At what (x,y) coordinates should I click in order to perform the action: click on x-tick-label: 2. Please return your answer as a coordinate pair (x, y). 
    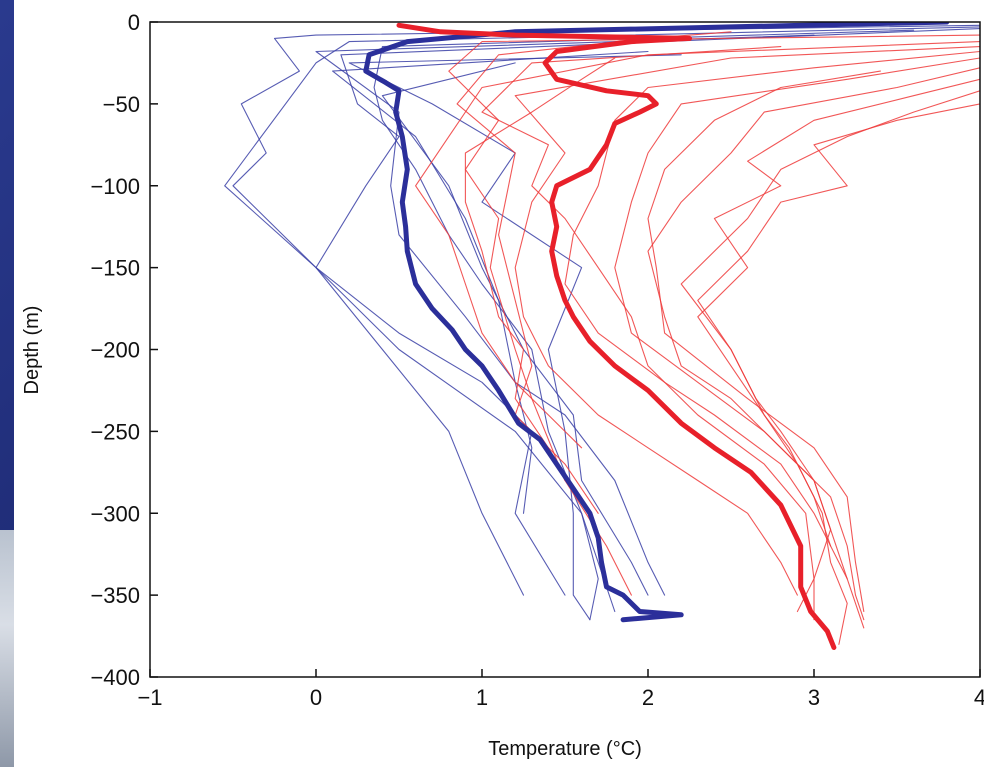
    Looking at the image, I should click on (648, 697).